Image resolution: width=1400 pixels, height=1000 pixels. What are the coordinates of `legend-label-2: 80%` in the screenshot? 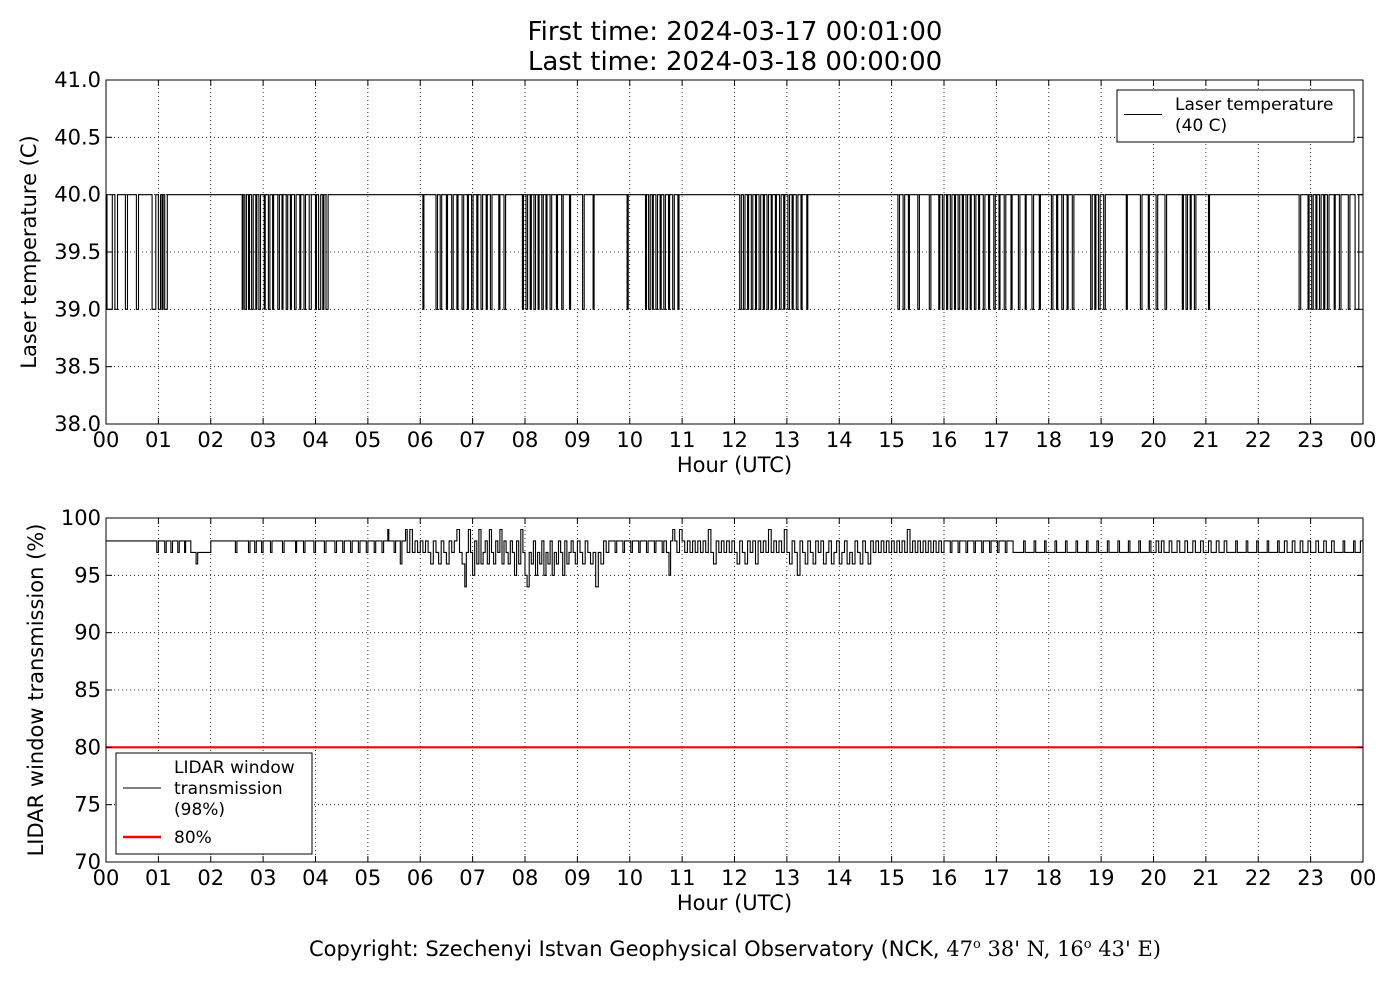 It's located at (193, 838).